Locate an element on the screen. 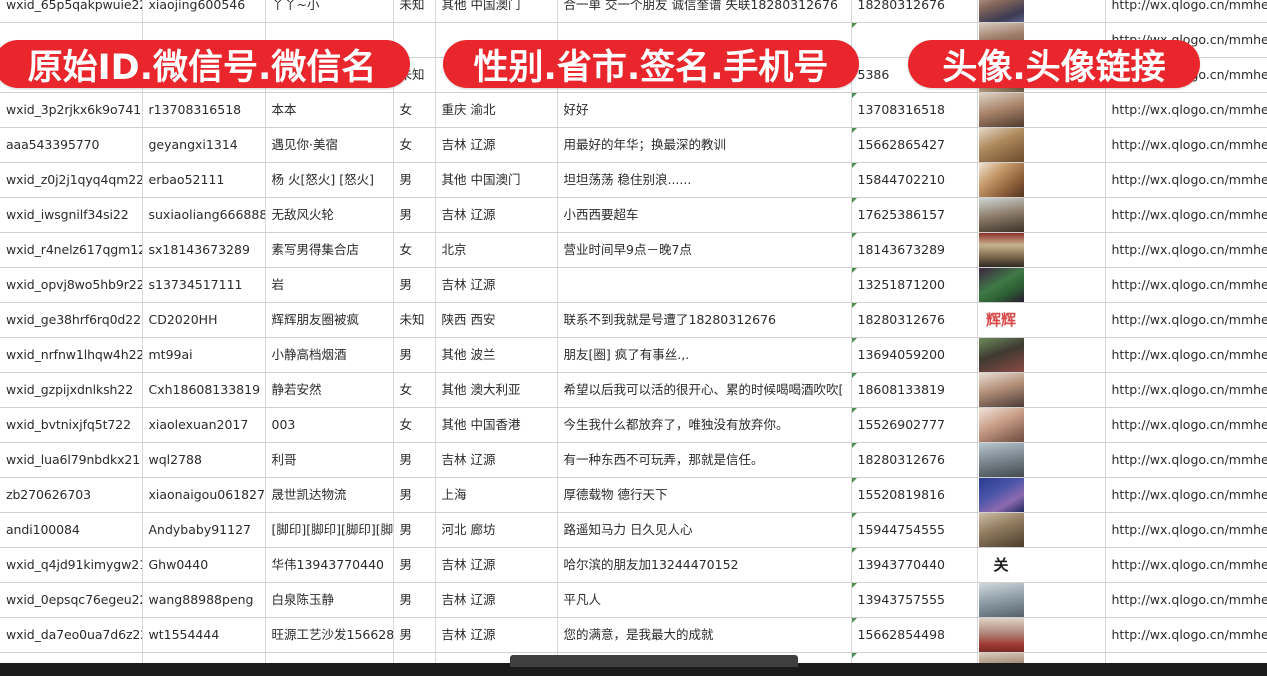 This screenshot has width=1267, height=676. cell-phone: 17625386157 is located at coordinates (914, 215).